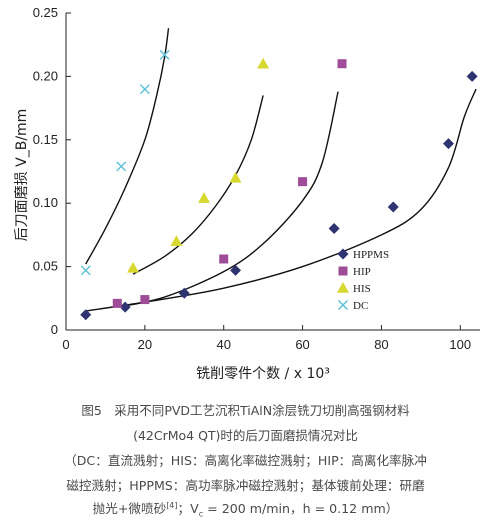 Image resolution: width=491 pixels, height=527 pixels. Describe the element at coordinates (129, 508) in the screenshot. I see `caption-line-5-part-a: 抛光+微喷砂` at that location.